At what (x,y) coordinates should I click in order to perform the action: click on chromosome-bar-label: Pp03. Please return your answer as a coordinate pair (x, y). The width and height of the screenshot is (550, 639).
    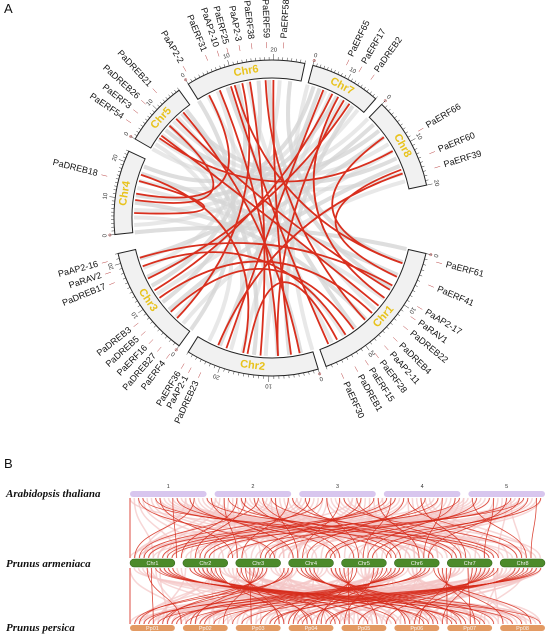
    Looking at the image, I should click on (258, 629).